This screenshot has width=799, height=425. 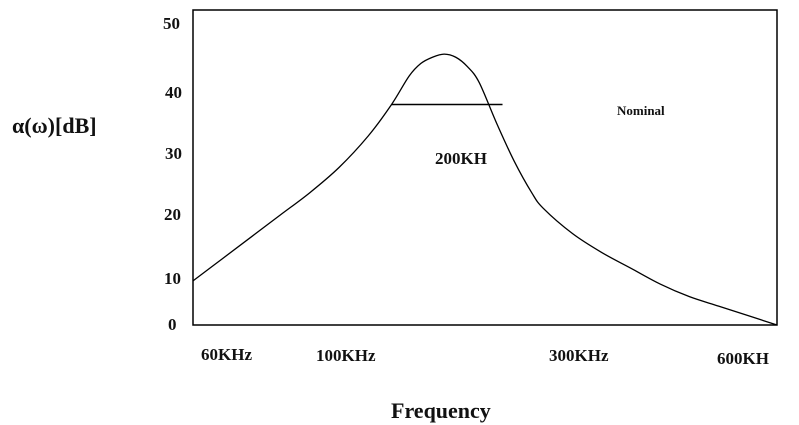 What do you see at coordinates (346, 355) in the screenshot?
I see `x-tick-100khz: 100KHz` at bounding box center [346, 355].